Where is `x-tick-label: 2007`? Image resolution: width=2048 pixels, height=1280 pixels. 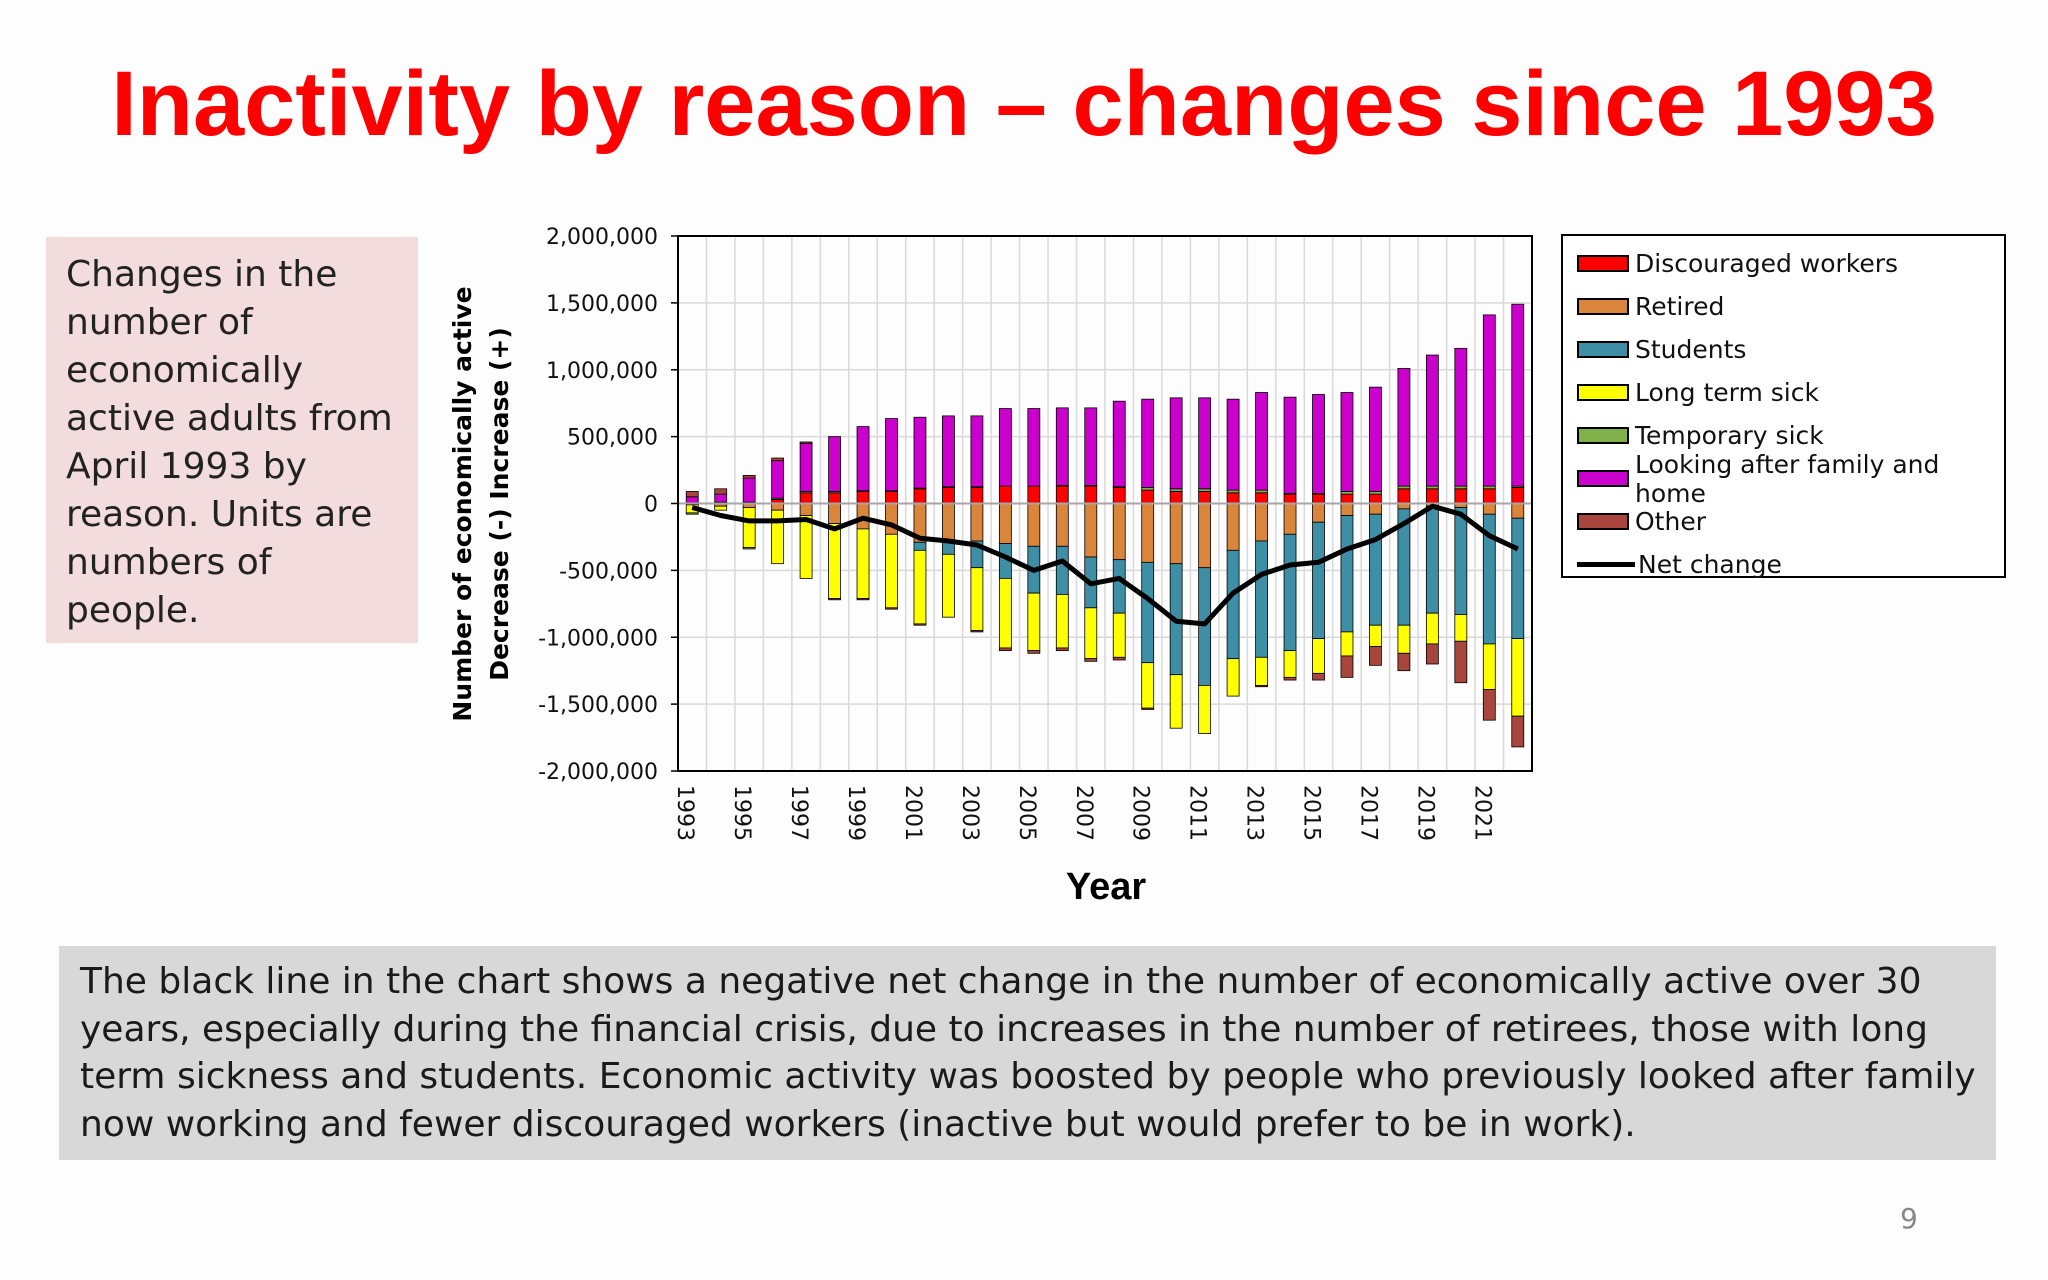 x-tick-label: 2007 is located at coordinates (1083, 813).